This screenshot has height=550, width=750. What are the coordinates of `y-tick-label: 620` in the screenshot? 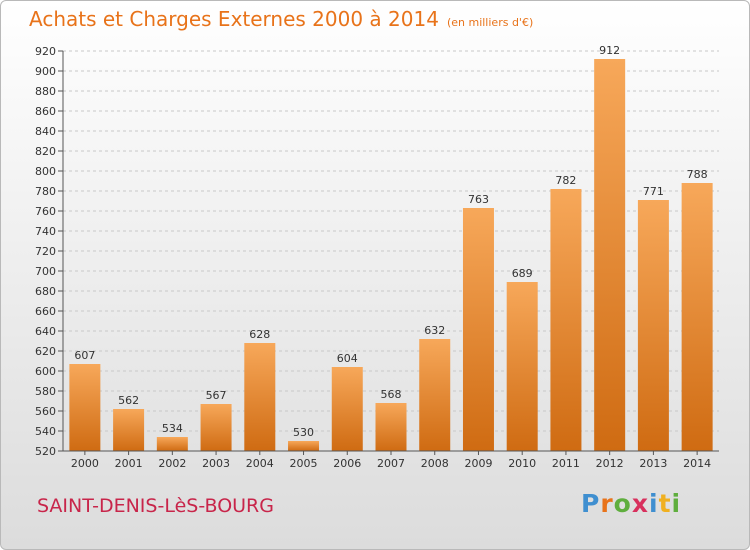 It's located at (45, 351).